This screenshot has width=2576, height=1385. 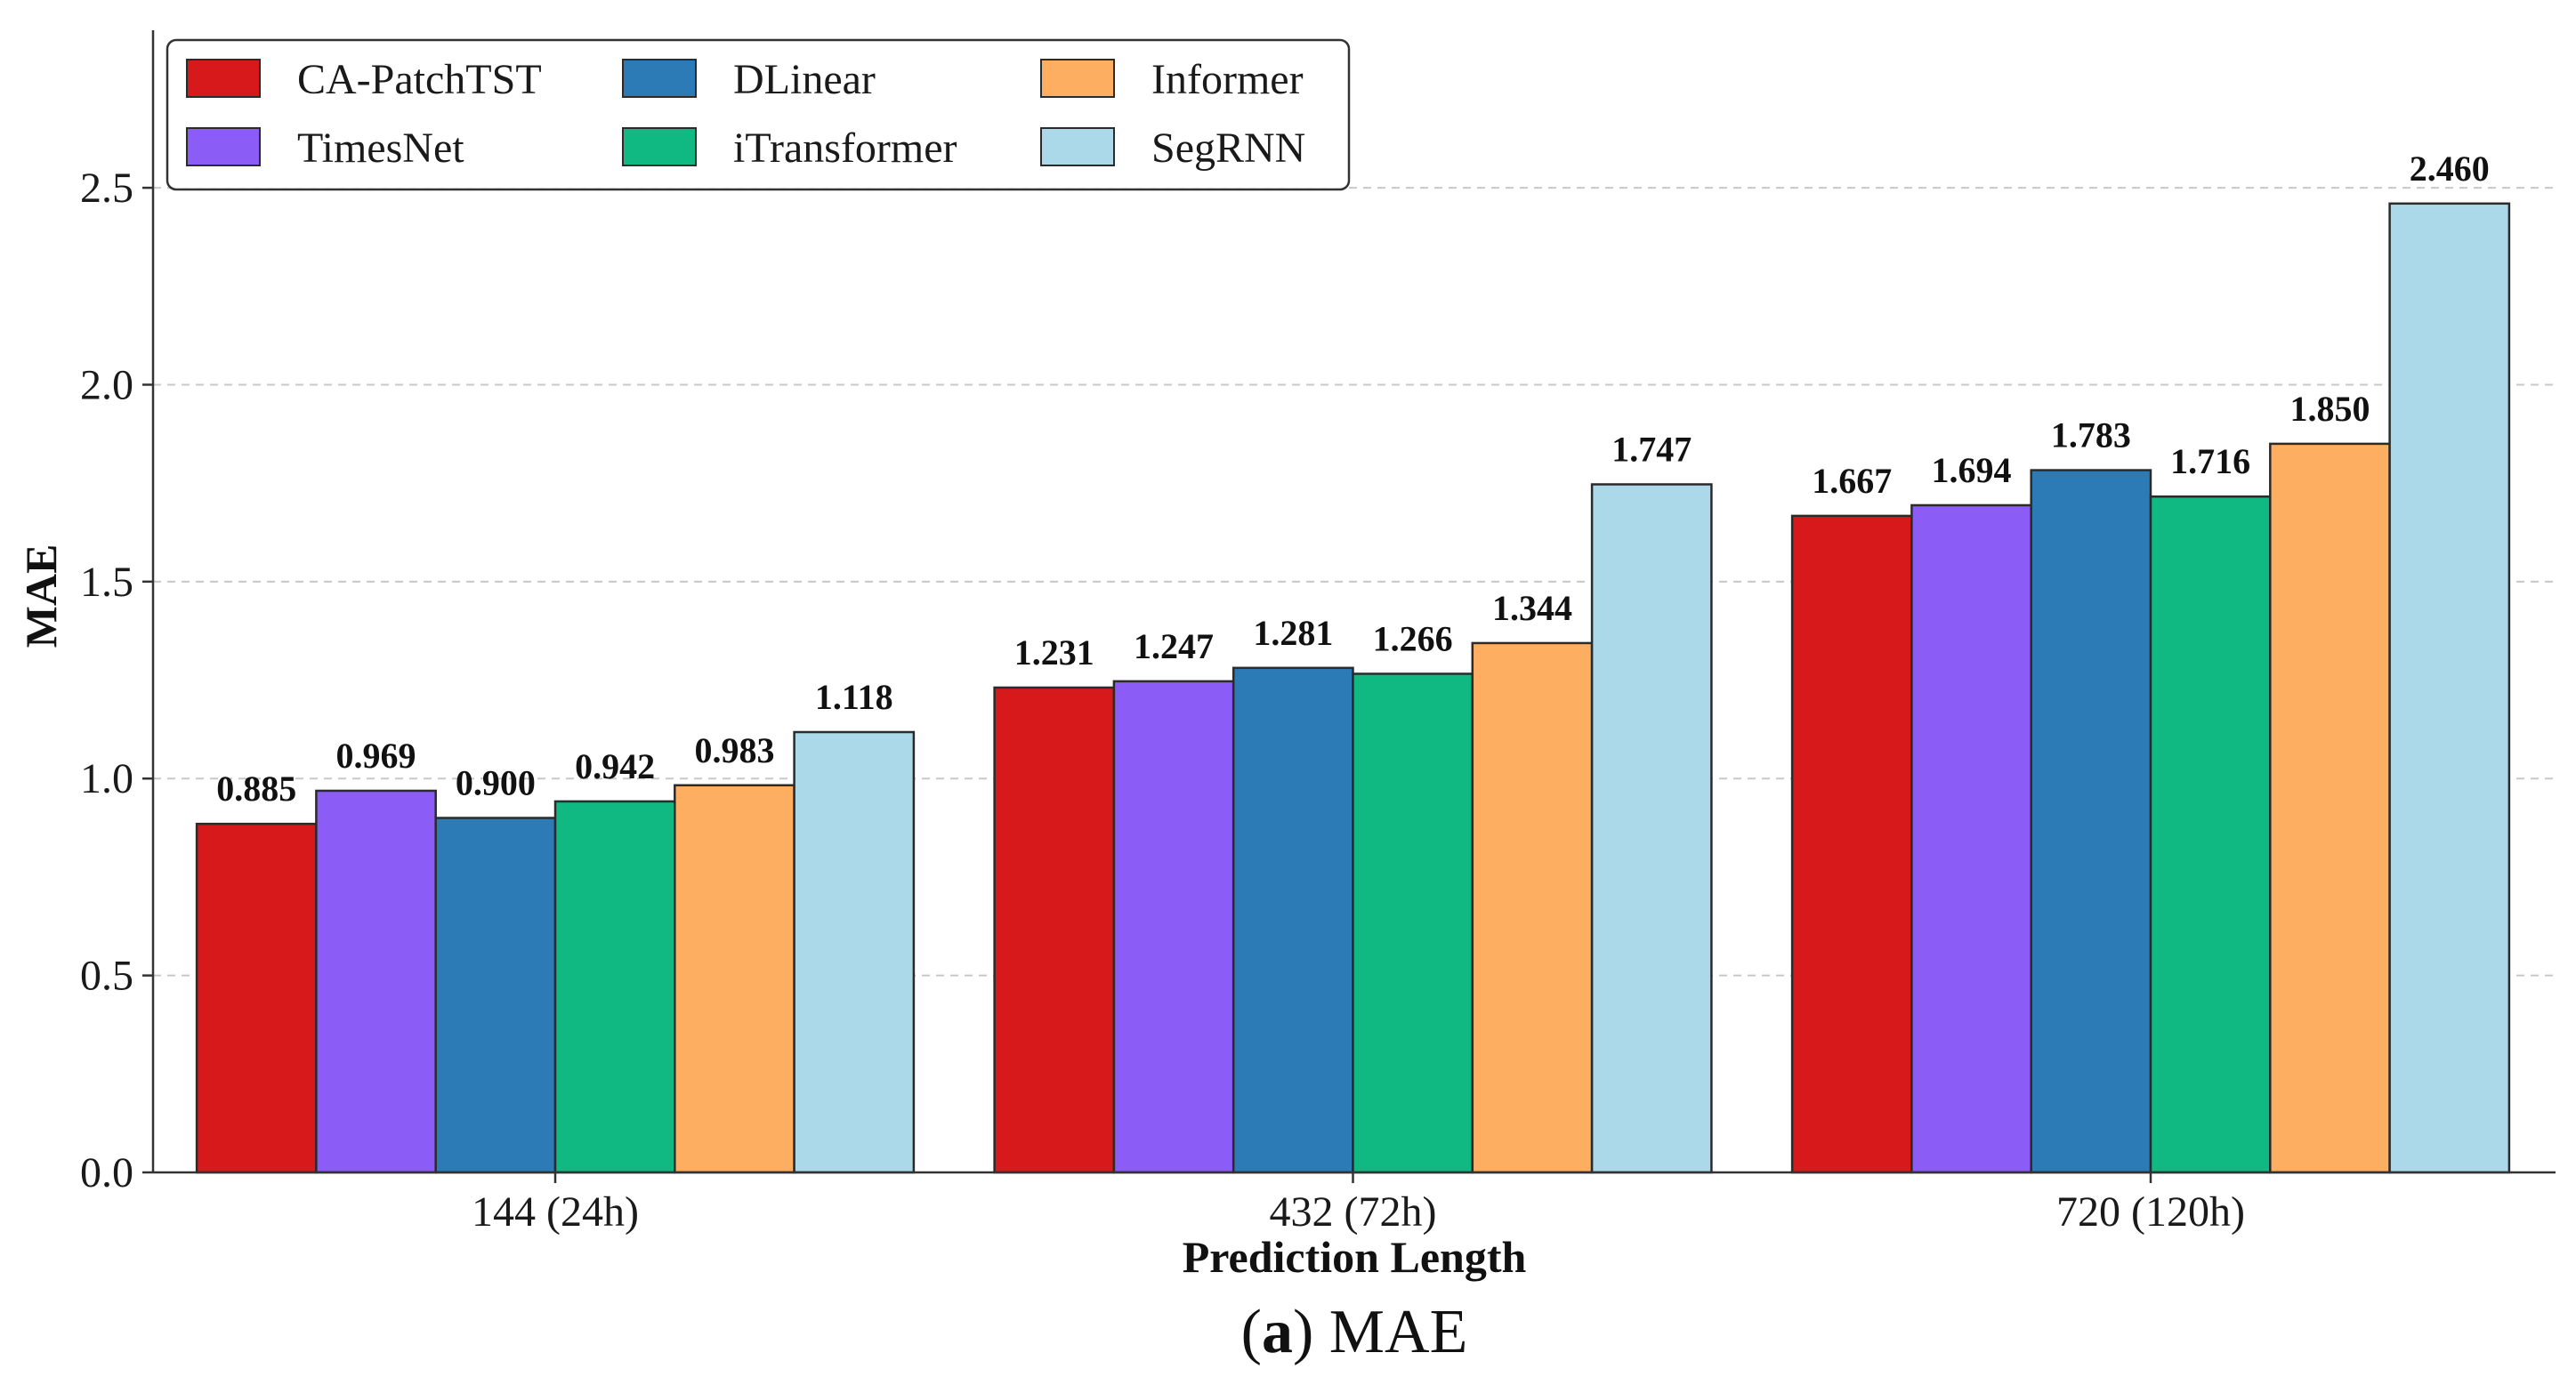 What do you see at coordinates (419, 79) in the screenshot?
I see `legend-label: CA-PatchTST` at bounding box center [419, 79].